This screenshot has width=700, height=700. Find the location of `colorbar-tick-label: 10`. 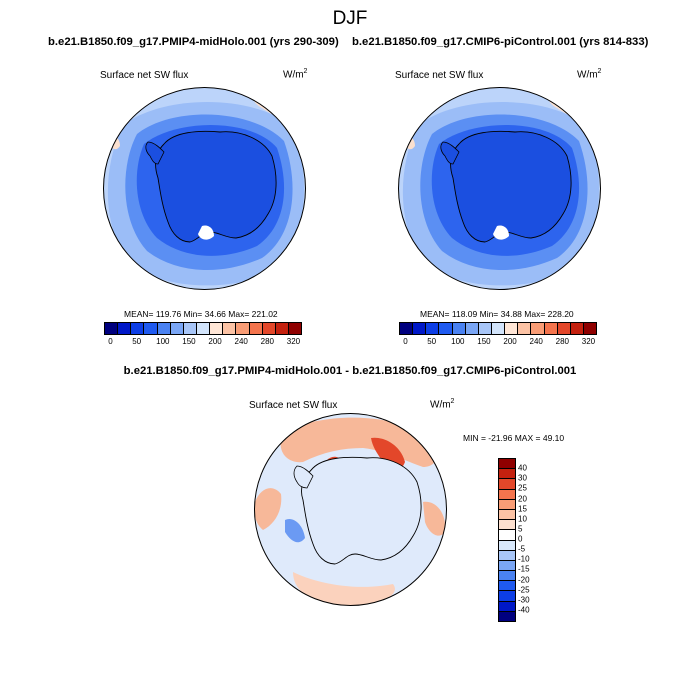

colorbar-tick-label: 10 is located at coordinates (522, 519).